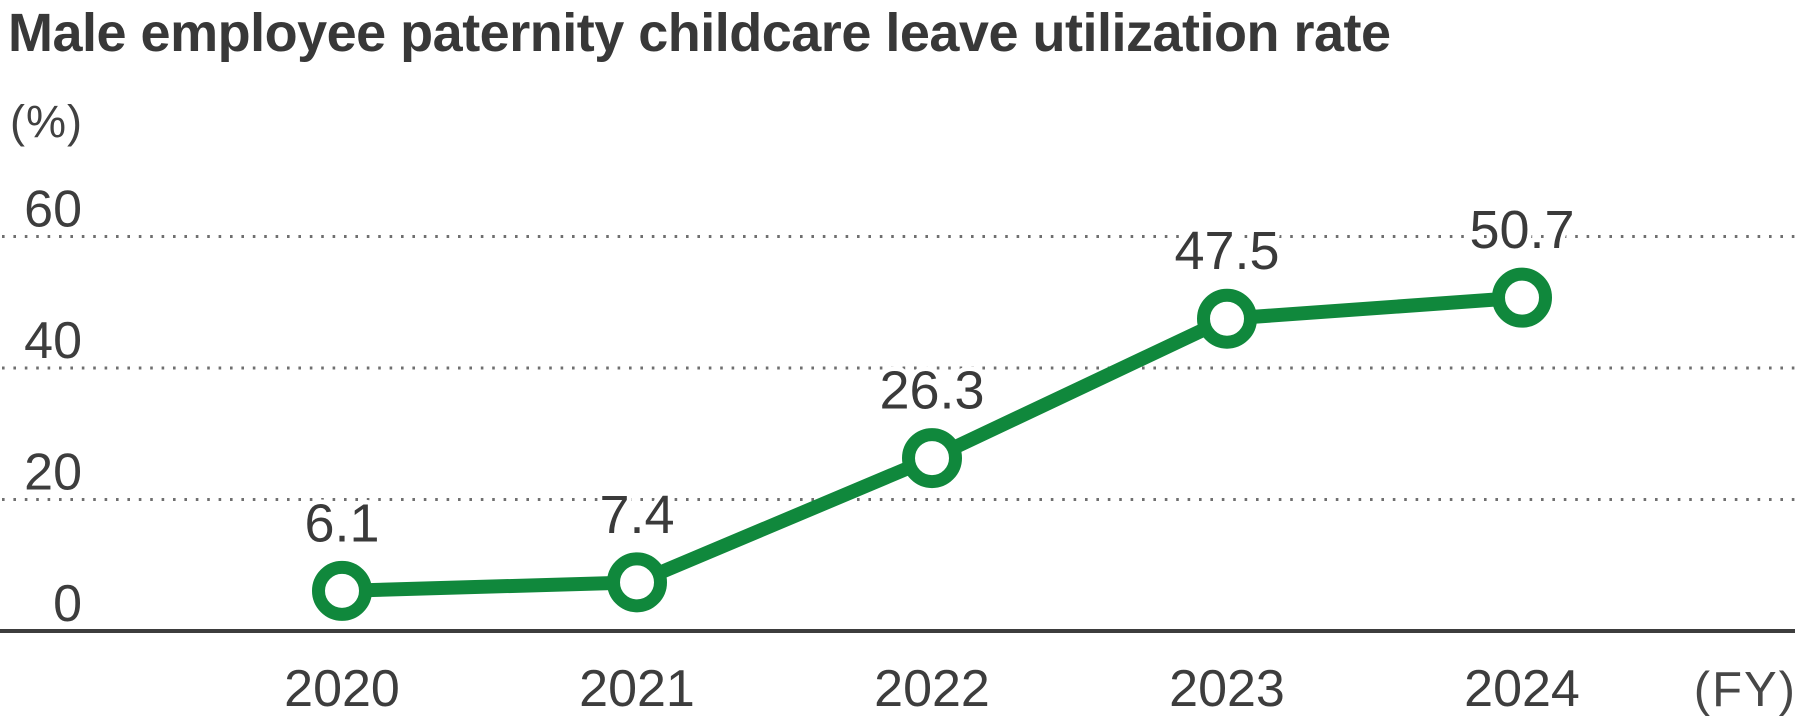 The height and width of the screenshot is (720, 1800). Describe the element at coordinates (1521, 230) in the screenshot. I see `value-label-2024: 50.7` at that location.